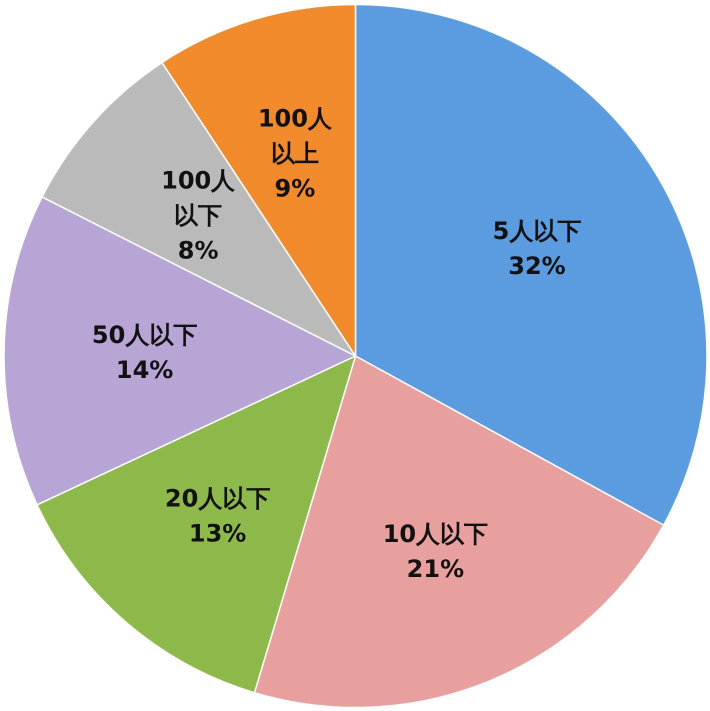 This screenshot has width=710, height=711. Describe the element at coordinates (217, 498) in the screenshot. I see `slice-label: 20人以下` at that location.